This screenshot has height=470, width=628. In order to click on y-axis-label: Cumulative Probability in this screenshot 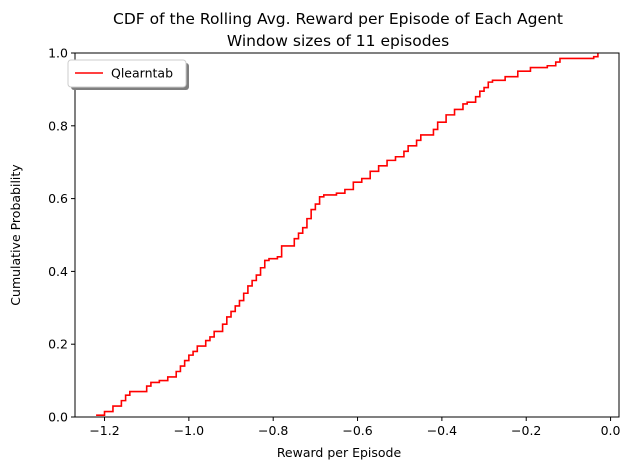, I will do `click(15, 235)`.